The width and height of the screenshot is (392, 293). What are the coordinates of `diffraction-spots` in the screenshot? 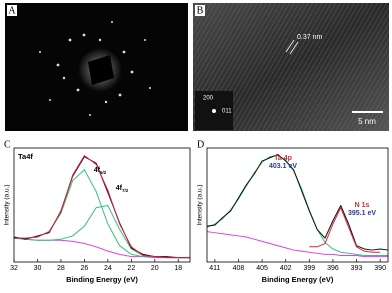 It's located at (95, 68).